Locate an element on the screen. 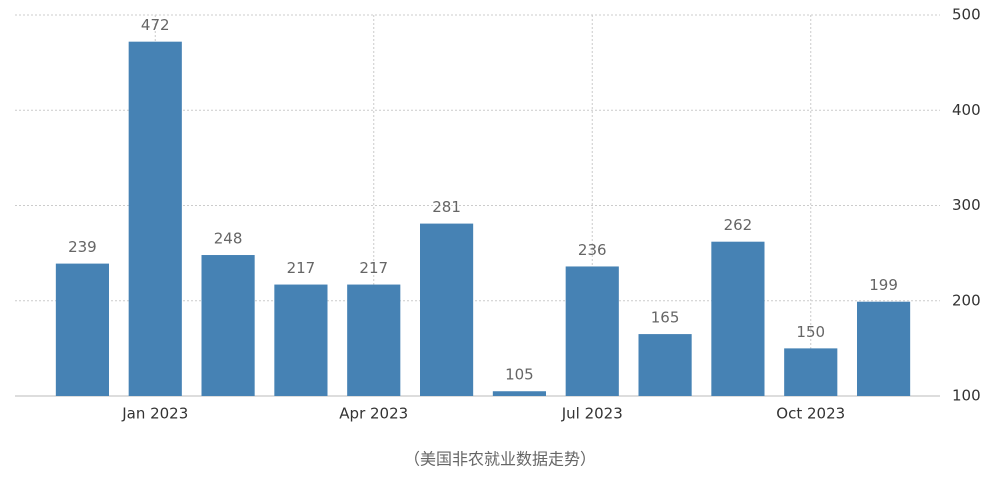  x-tick-label: Jul 2023 is located at coordinates (592, 414).